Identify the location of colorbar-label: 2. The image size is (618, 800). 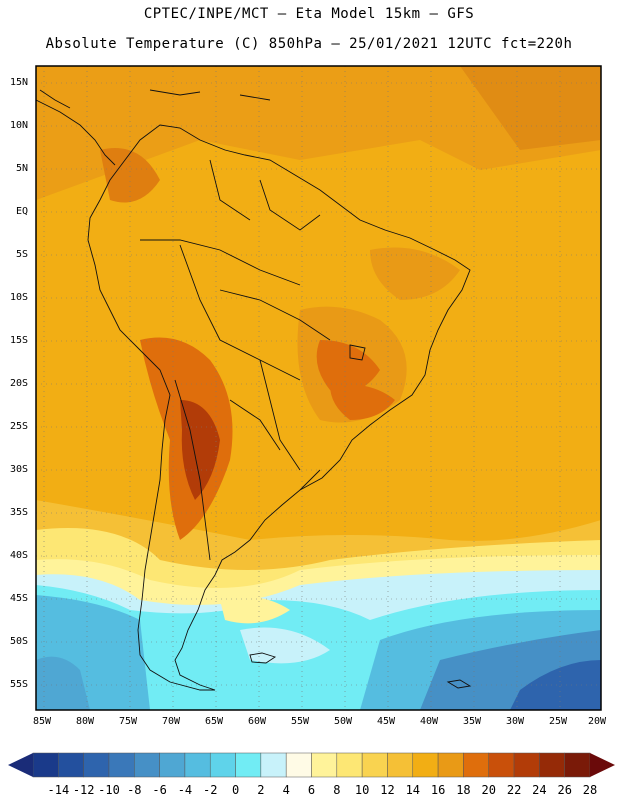
(261, 790).